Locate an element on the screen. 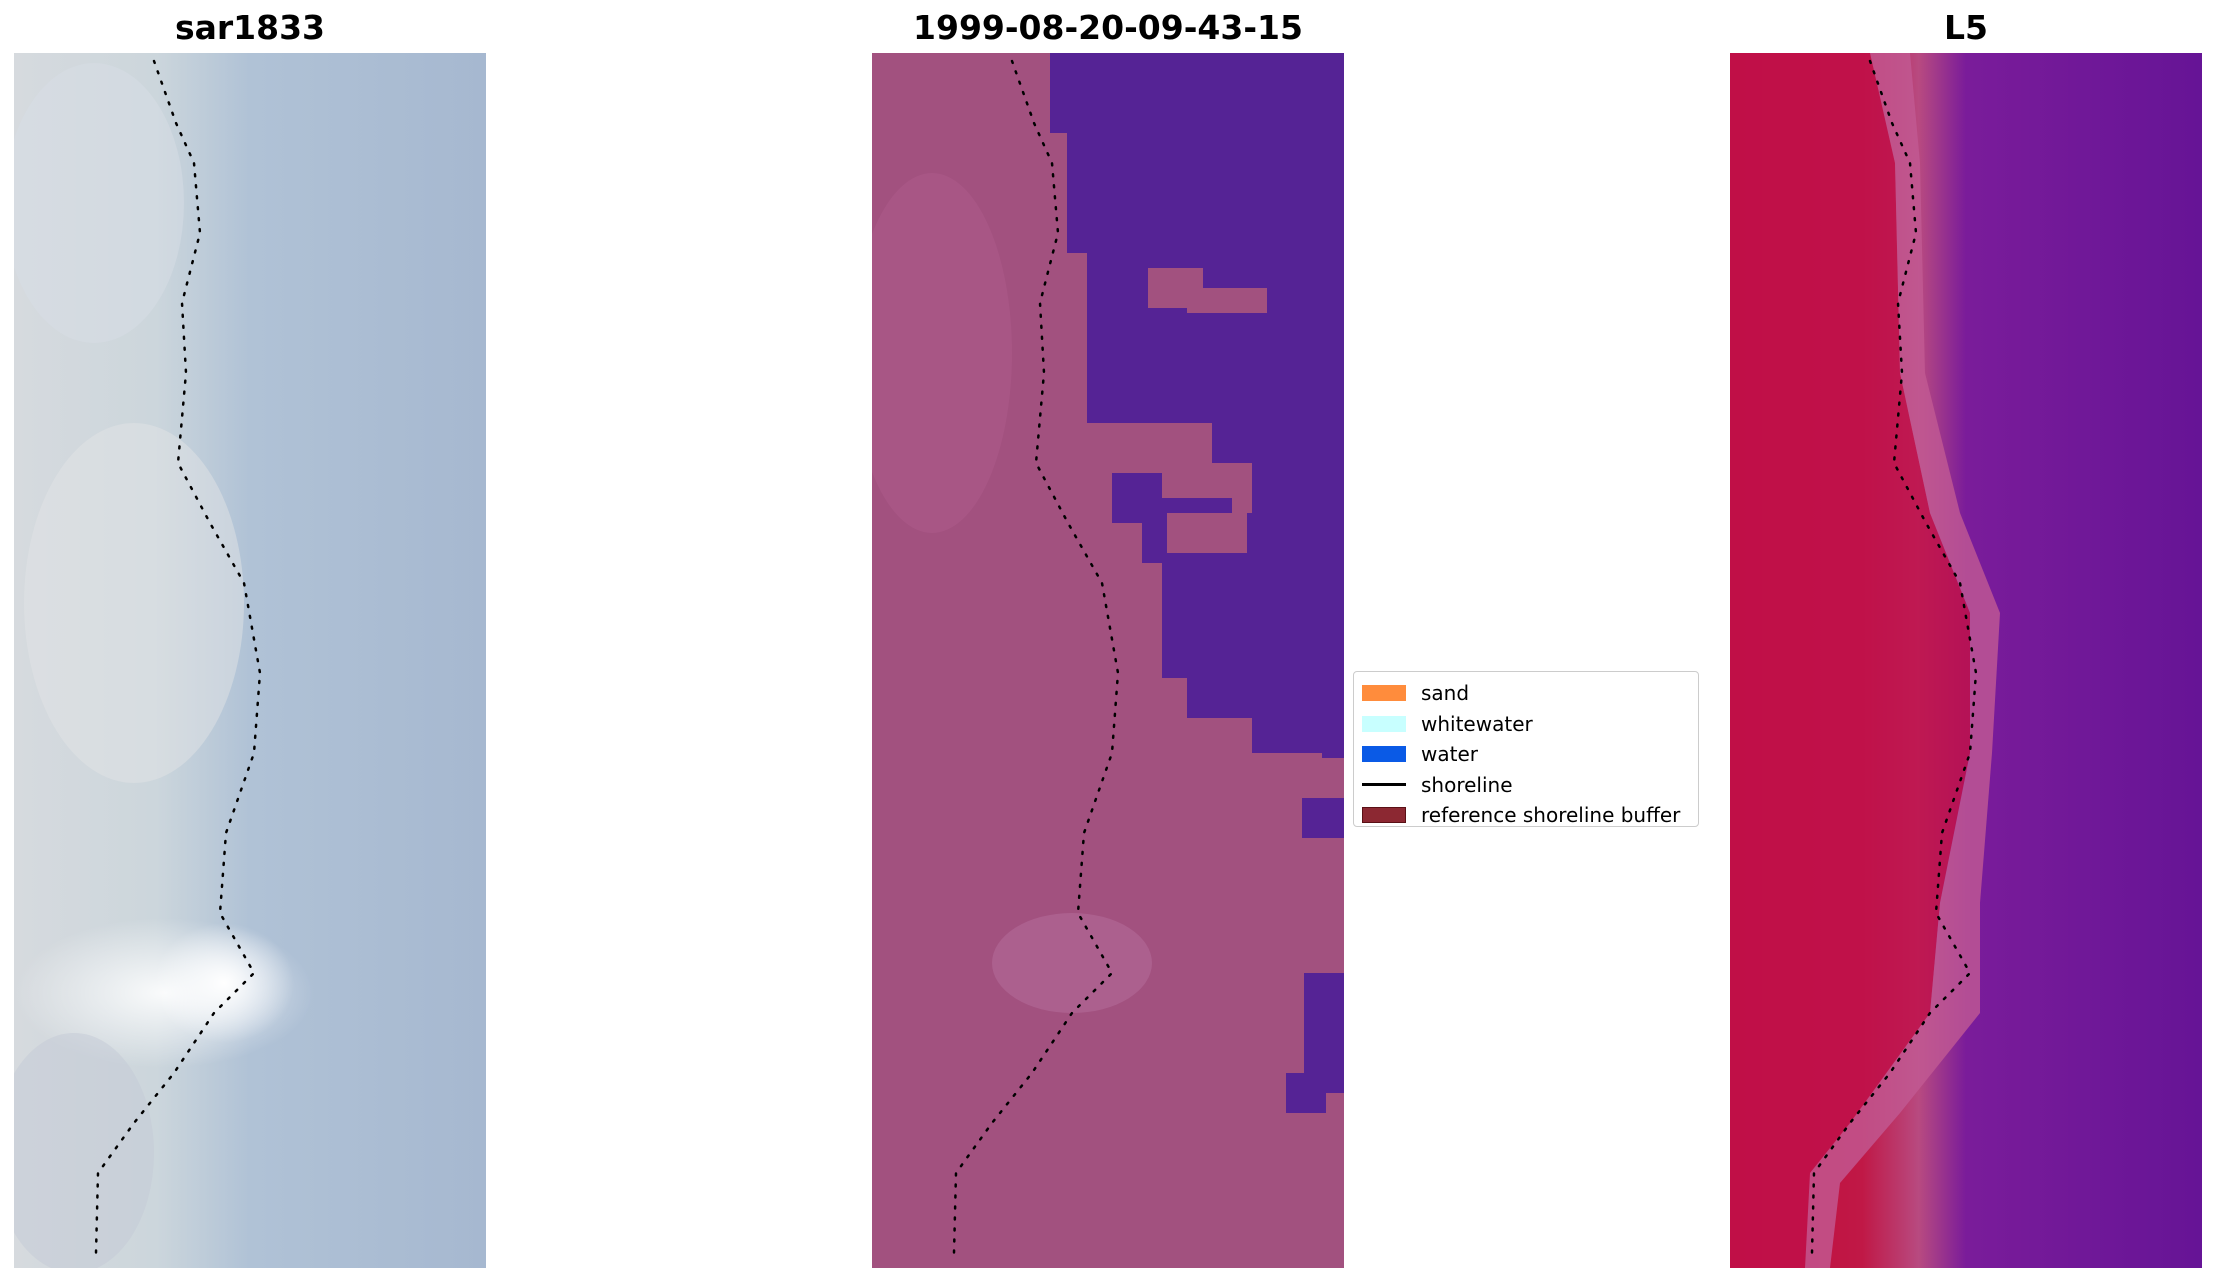  panel-title-classified: 1999-08-20-09-43-15 is located at coordinates (1108, 27).